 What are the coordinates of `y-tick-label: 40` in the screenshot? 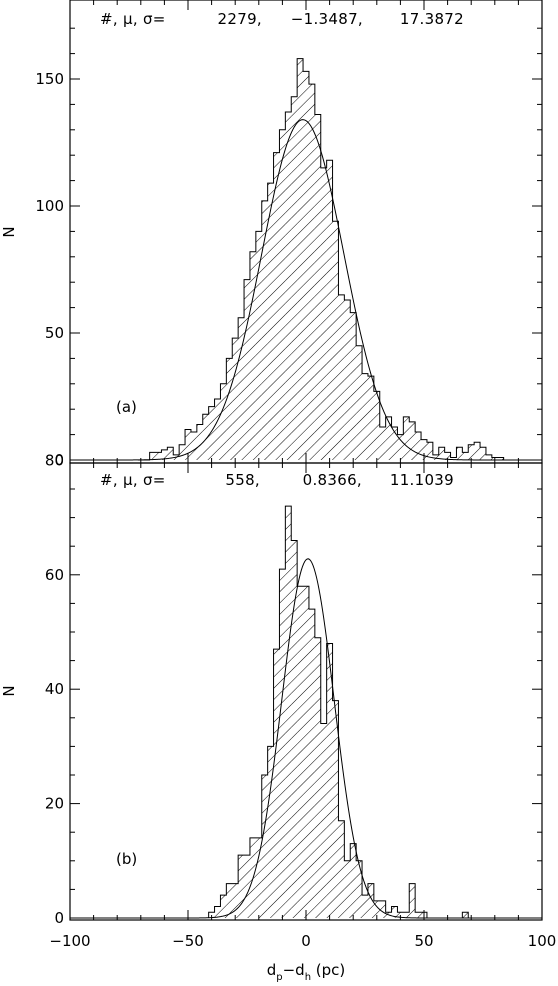 It's located at (54, 689).